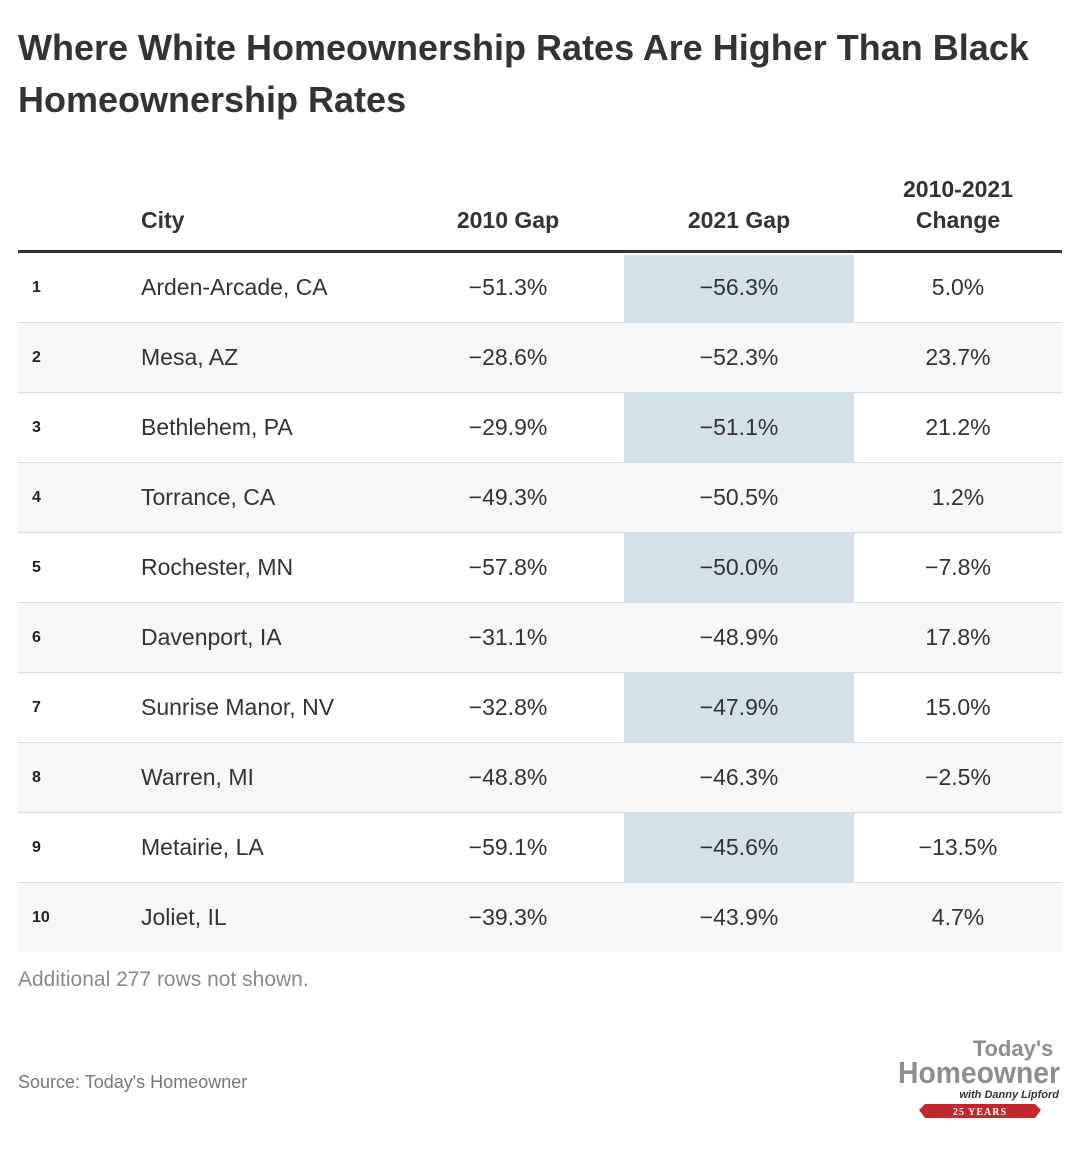  Describe the element at coordinates (238, 707) in the screenshot. I see `city-cell: Sunrise Manor, NV` at that location.